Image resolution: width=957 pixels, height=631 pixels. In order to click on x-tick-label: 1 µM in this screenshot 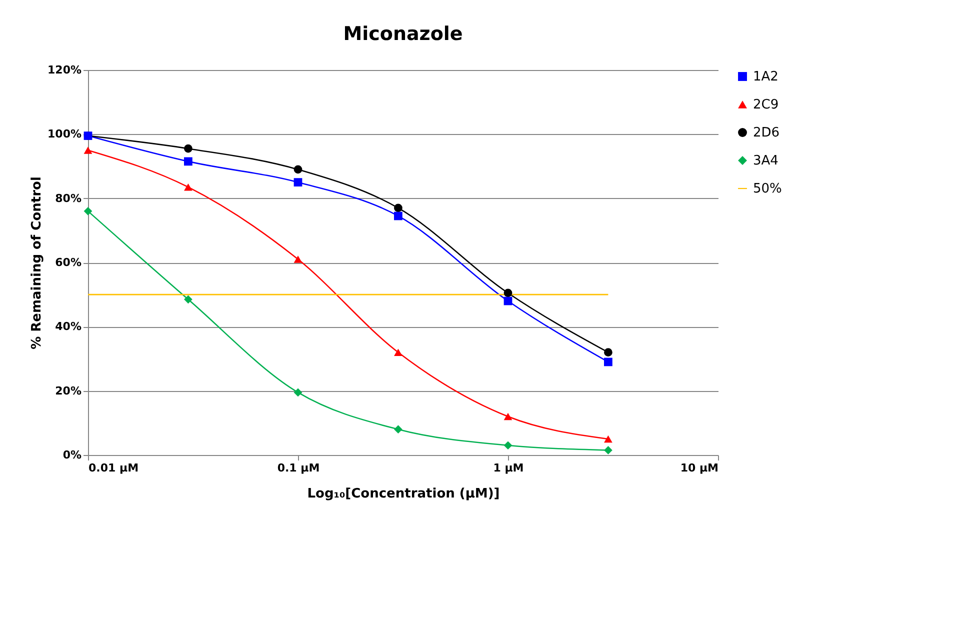, I will do `click(508, 468)`.